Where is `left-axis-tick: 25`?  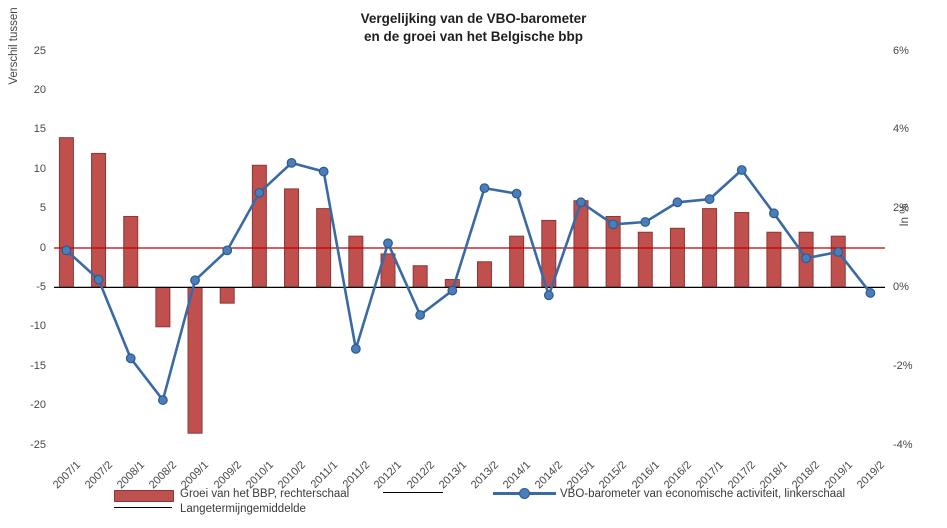 left-axis-tick: 25 is located at coordinates (39, 50).